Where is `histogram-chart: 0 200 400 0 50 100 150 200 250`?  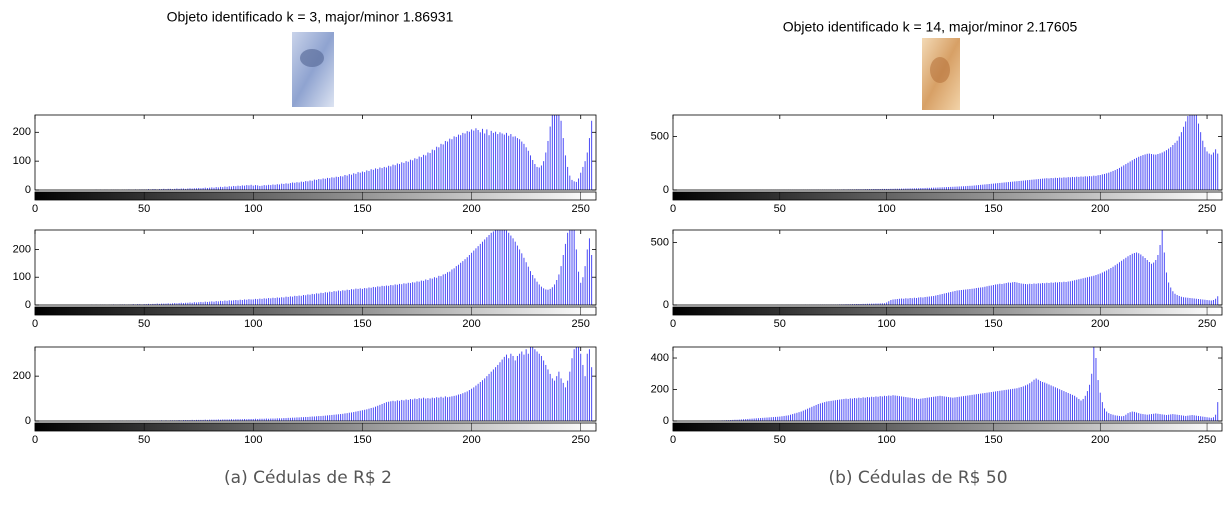 histogram-chart: 0 200 400 0 50 100 150 200 250 is located at coordinates (937, 396).